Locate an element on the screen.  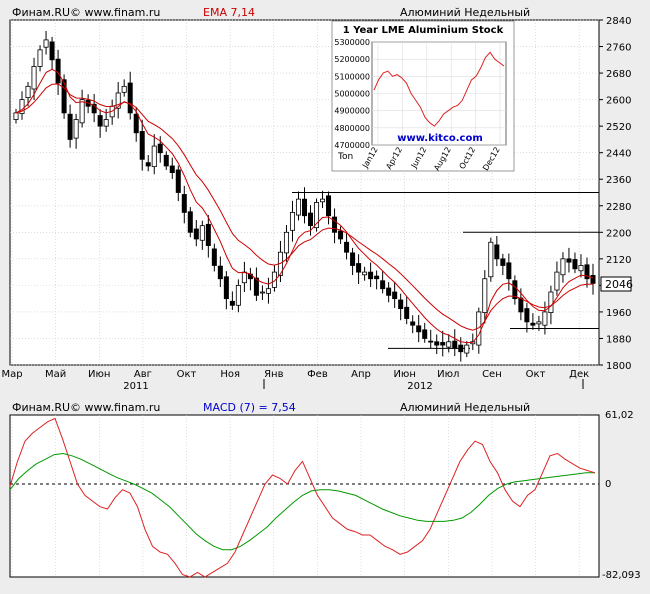
last-price-label: 2046 is located at coordinates (616, 284).